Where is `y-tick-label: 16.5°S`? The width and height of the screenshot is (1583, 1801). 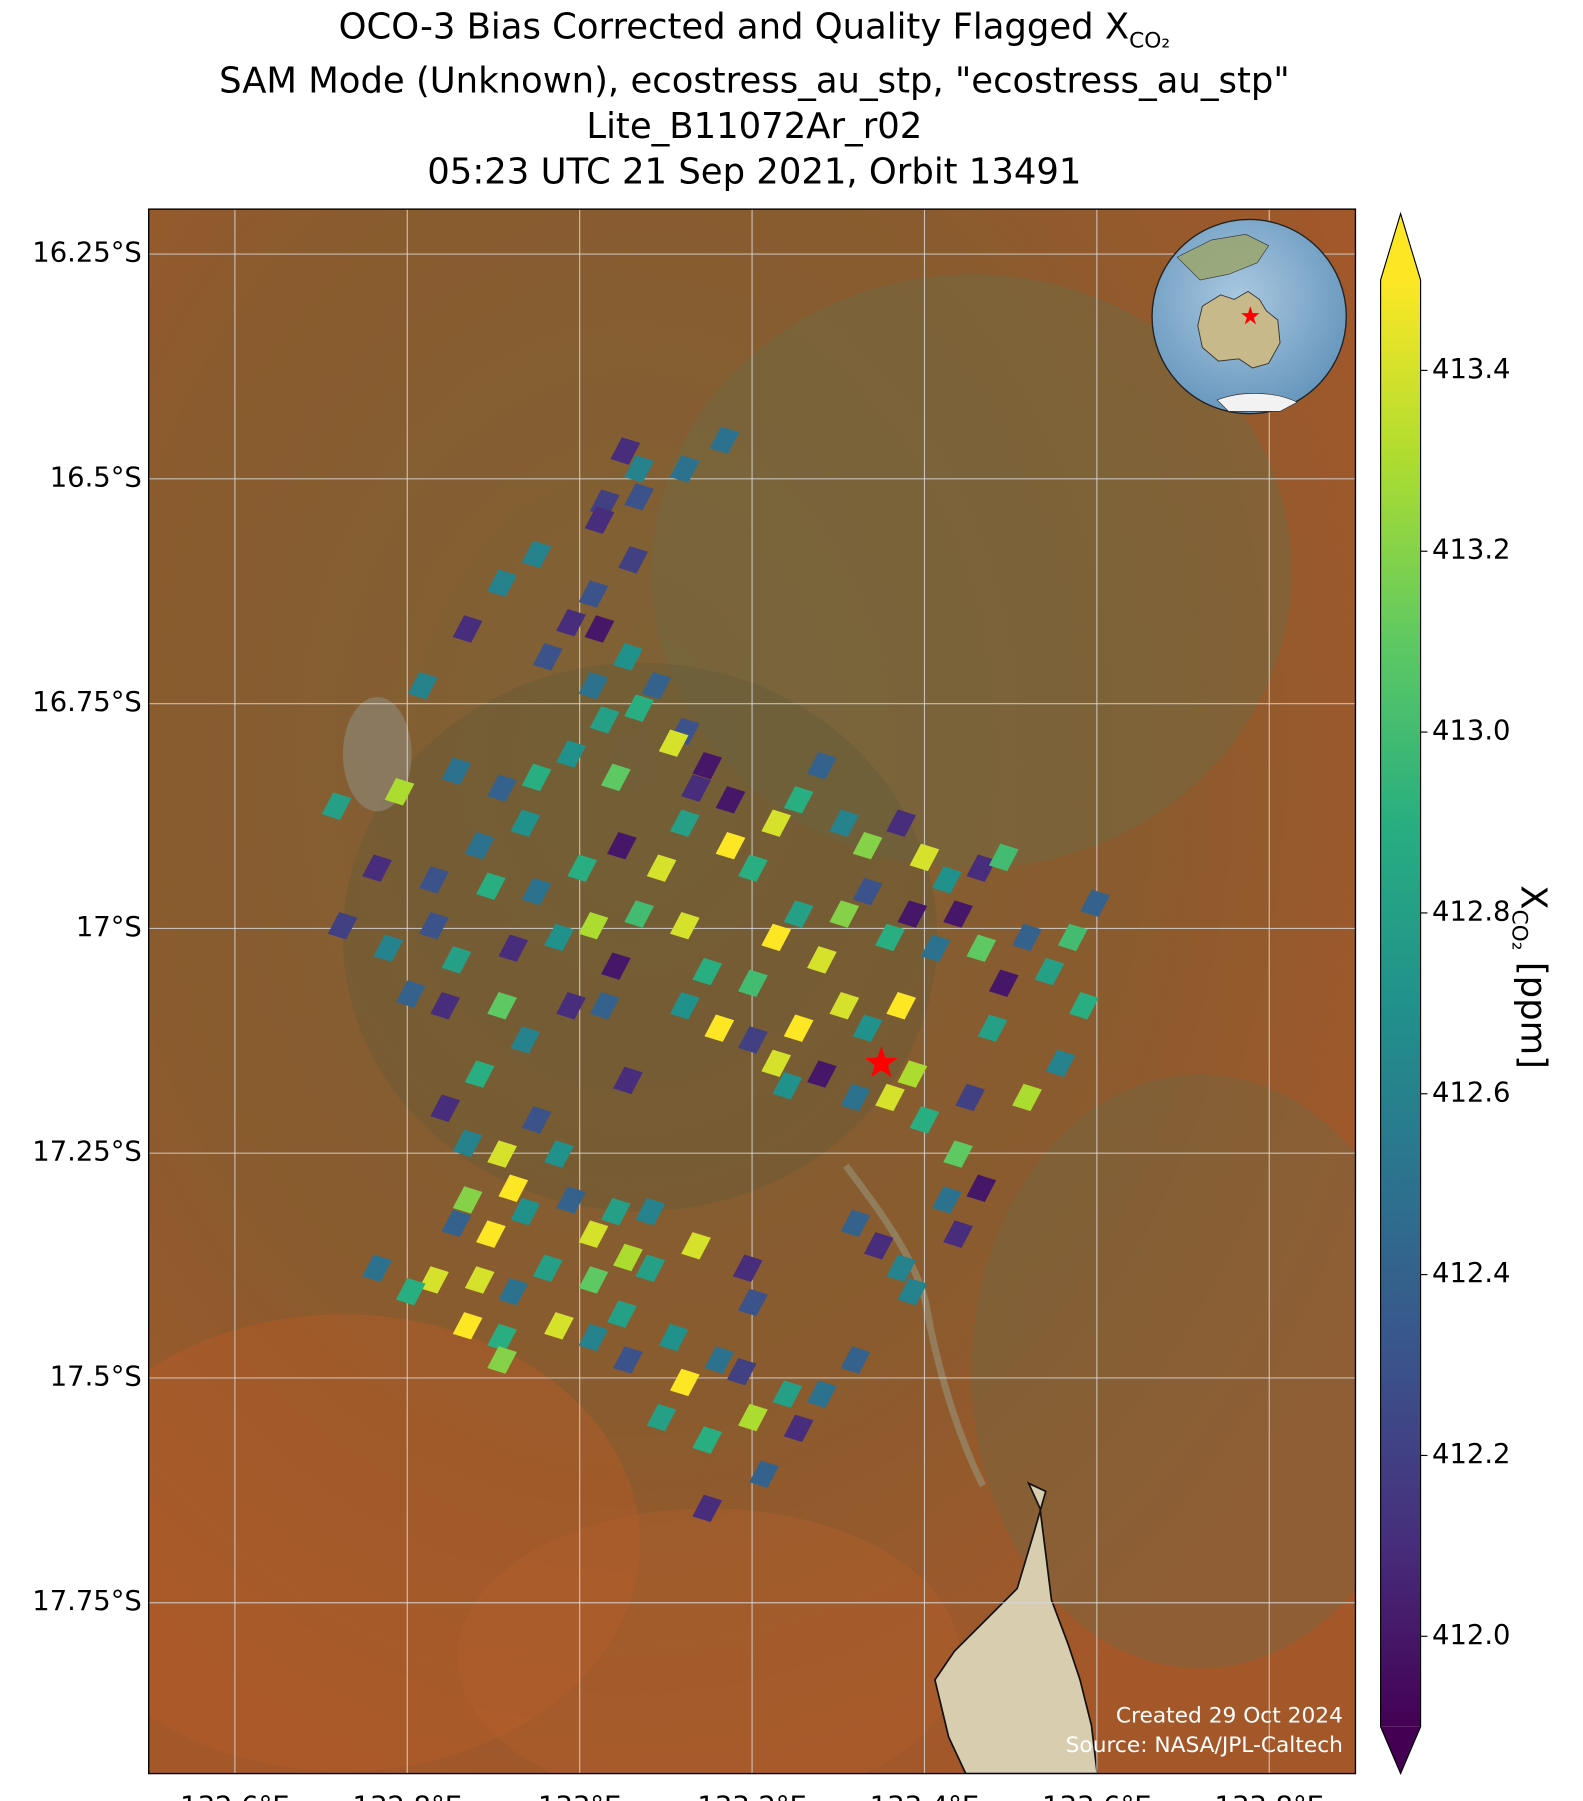 y-tick-label: 16.5°S is located at coordinates (96, 477).